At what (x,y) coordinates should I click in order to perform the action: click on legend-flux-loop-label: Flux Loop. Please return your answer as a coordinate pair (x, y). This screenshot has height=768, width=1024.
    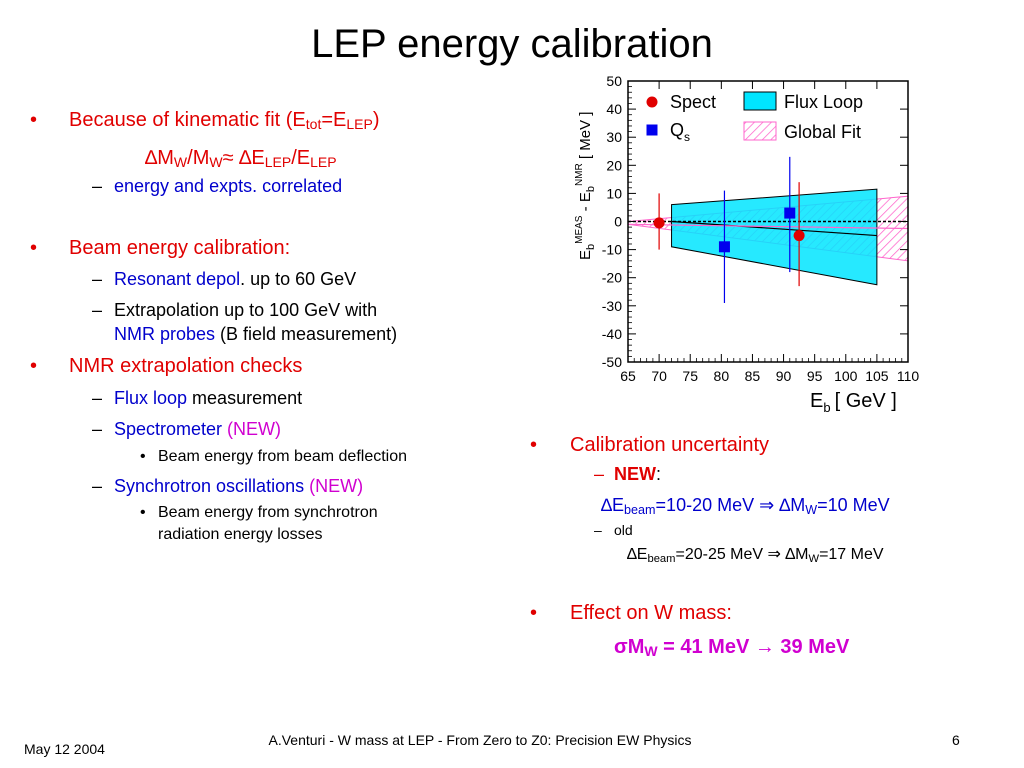
    Looking at the image, I should click on (823, 102).